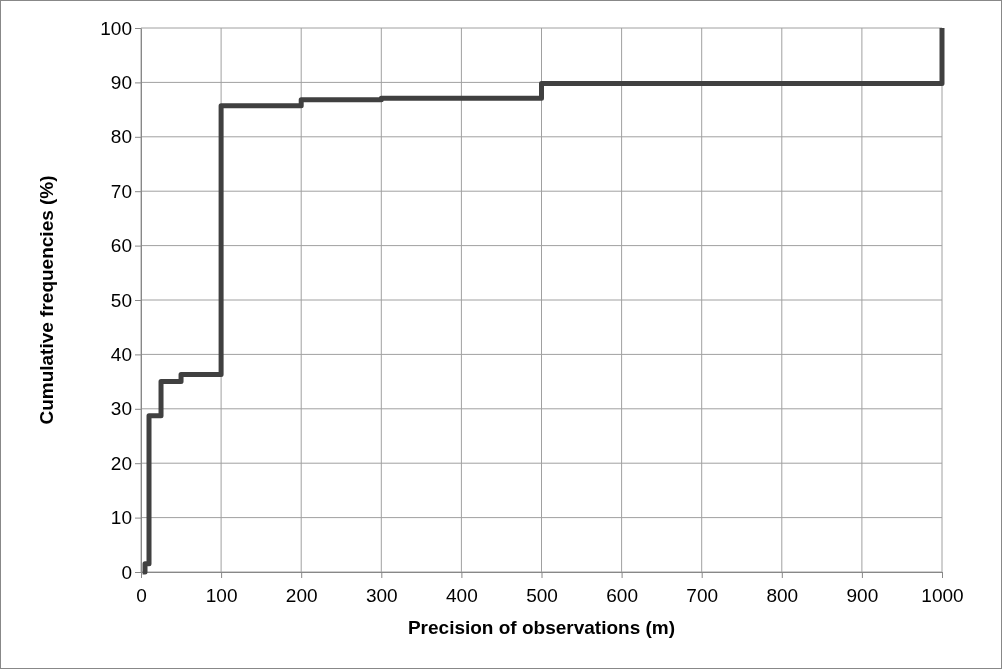  I want to click on y-tick-label: 20, so click(121, 463).